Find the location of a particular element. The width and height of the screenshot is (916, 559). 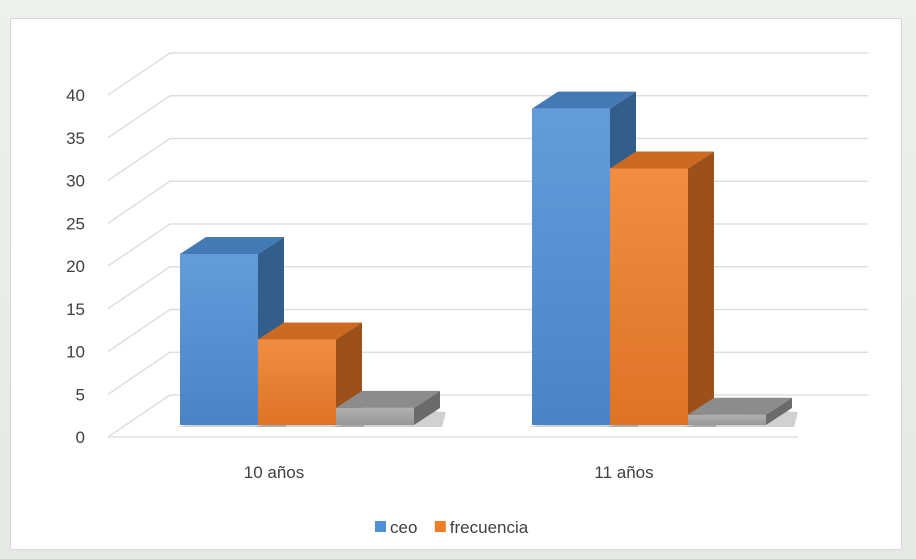

legend-label: ceo is located at coordinates (403, 527).